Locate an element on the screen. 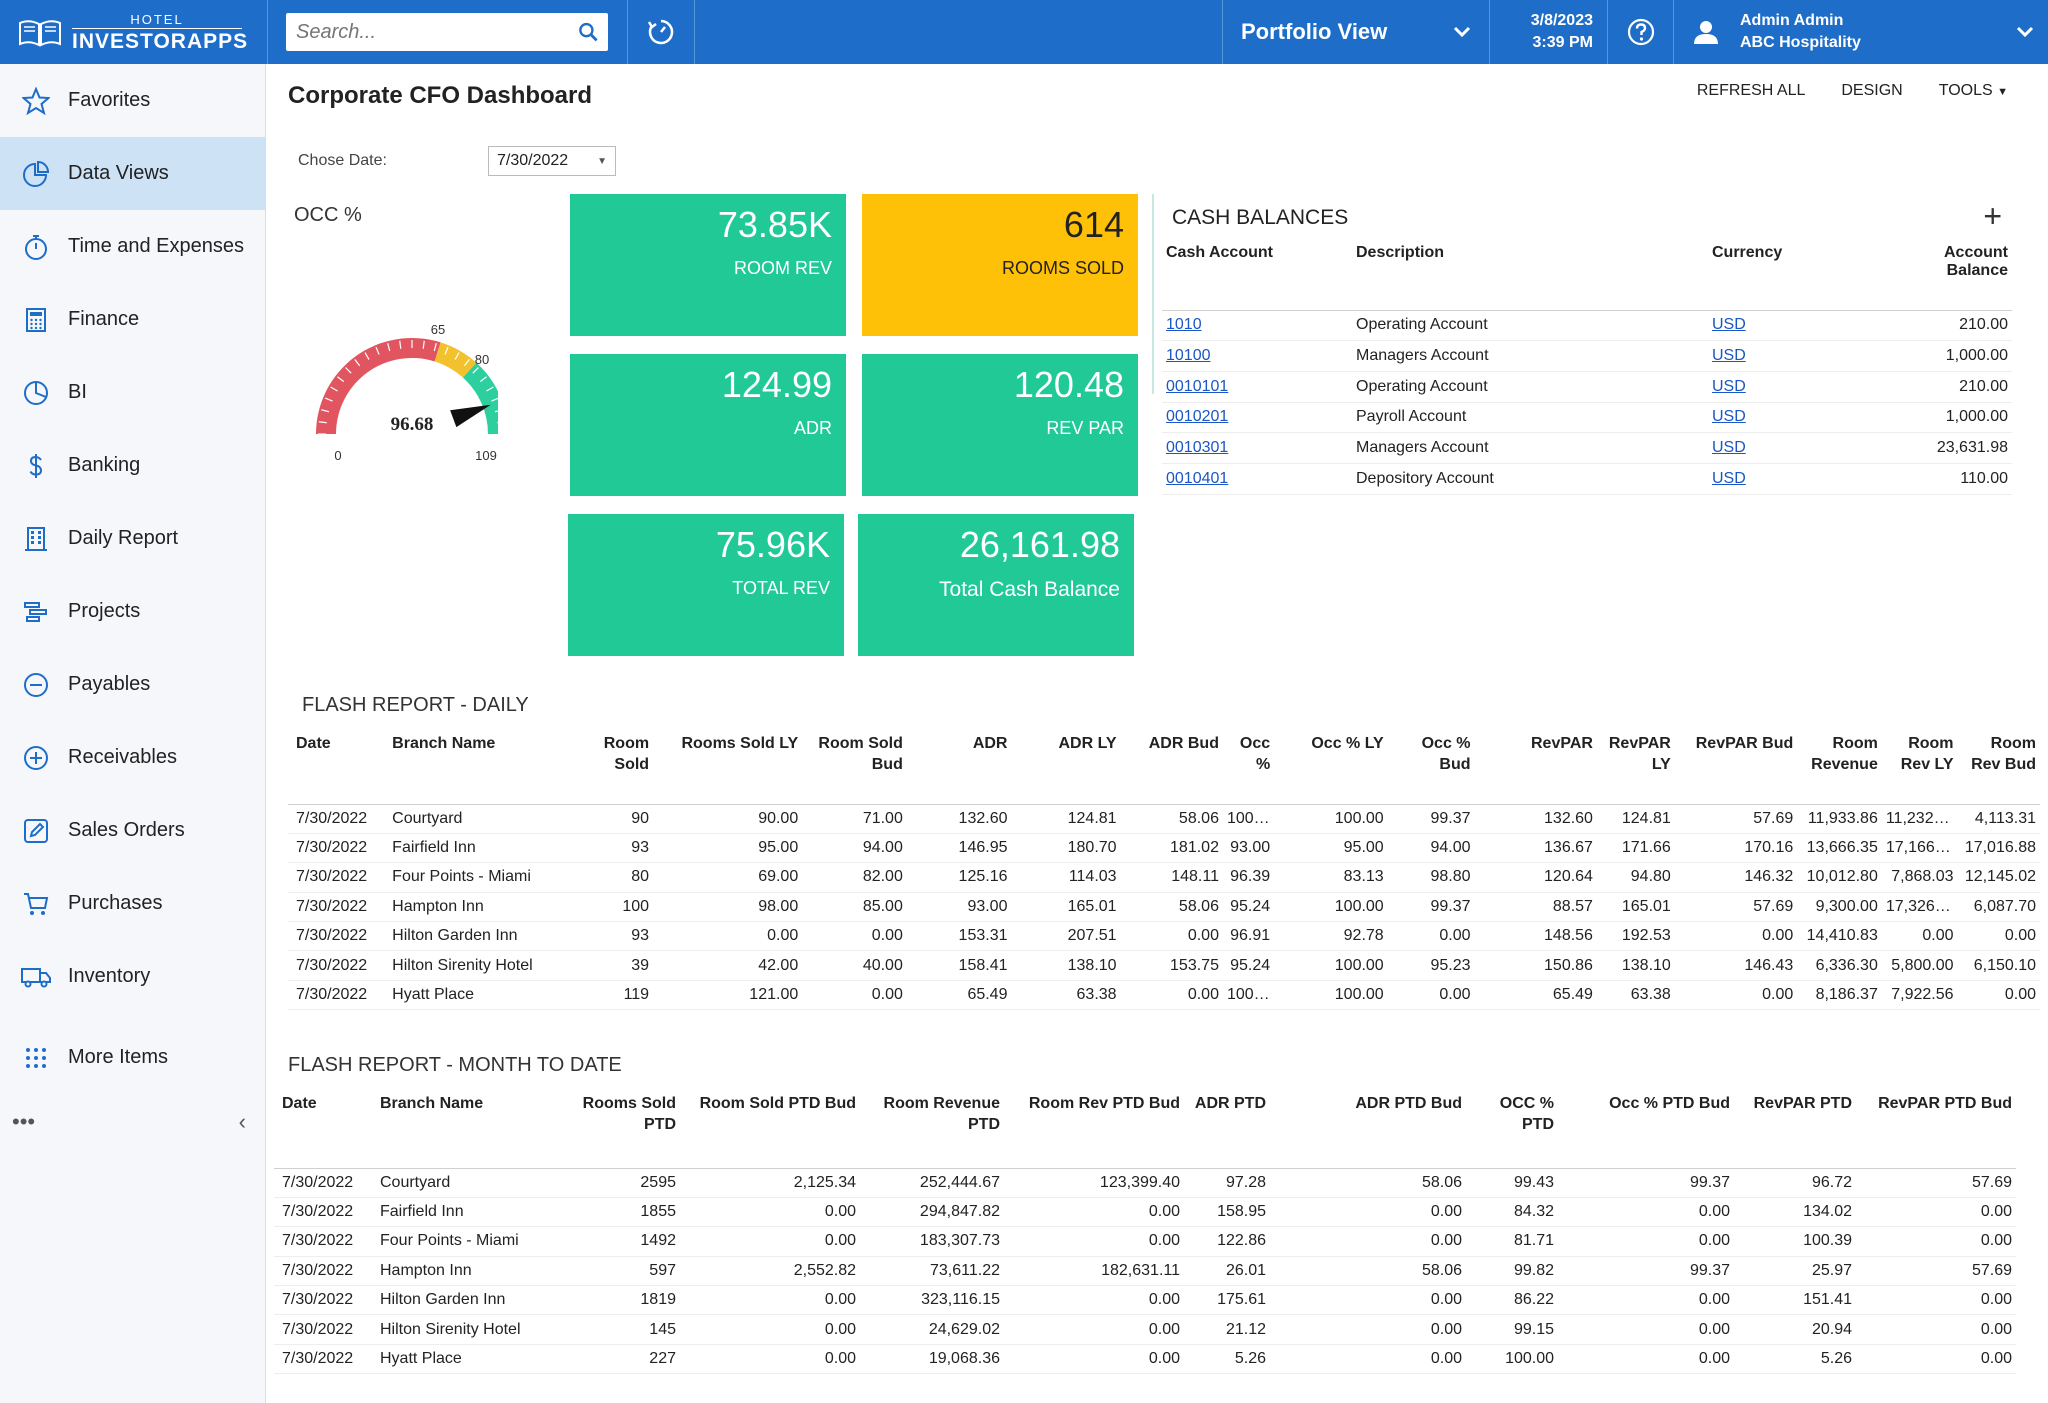 This screenshot has width=2048, height=1403. column-header: Rooms Sold PTD is located at coordinates (623, 1131).